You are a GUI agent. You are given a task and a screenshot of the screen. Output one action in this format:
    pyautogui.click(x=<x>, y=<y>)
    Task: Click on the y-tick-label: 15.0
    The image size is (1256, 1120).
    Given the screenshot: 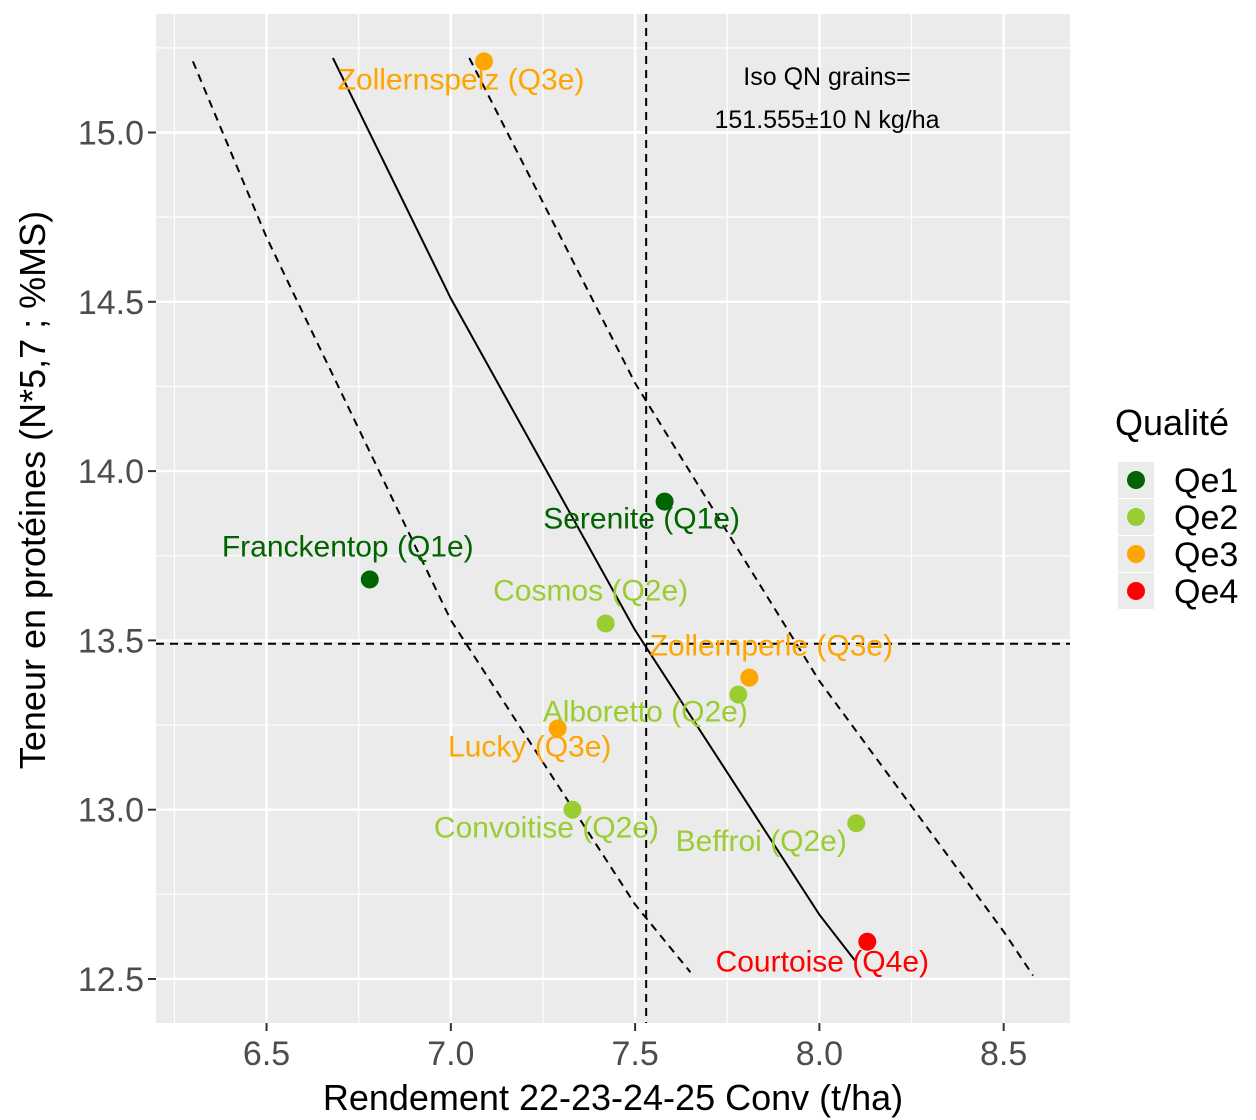 What is the action you would take?
    pyautogui.click(x=111, y=134)
    